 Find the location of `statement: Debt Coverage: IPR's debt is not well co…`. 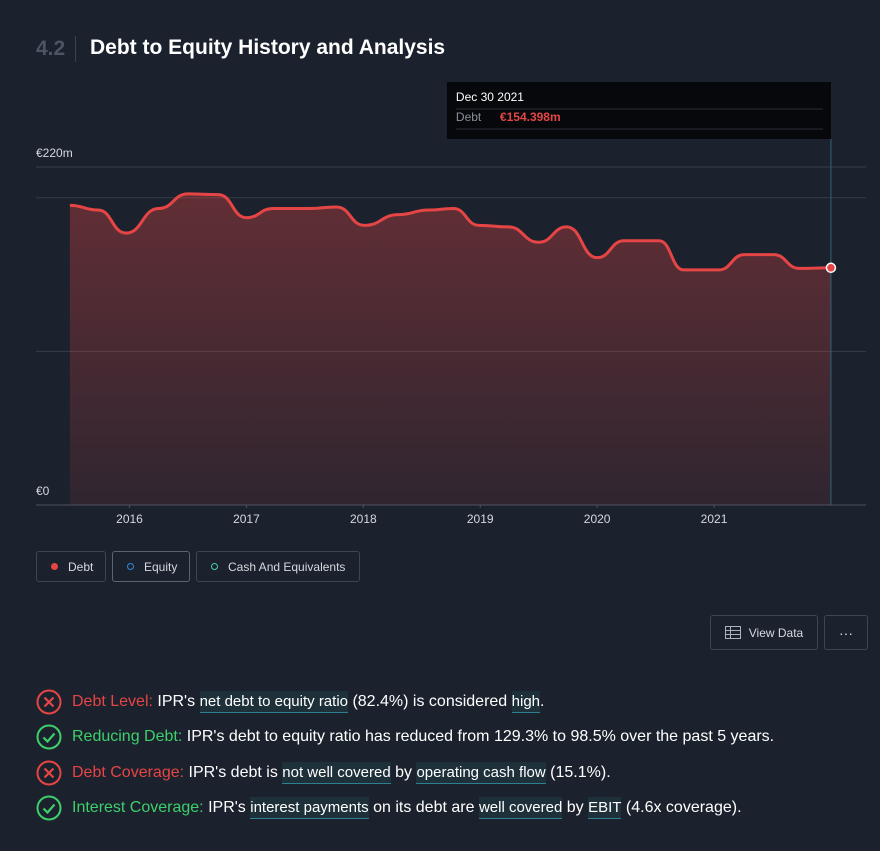

statement: Debt Coverage: IPR's debt is not well co… is located at coordinates (456, 773).